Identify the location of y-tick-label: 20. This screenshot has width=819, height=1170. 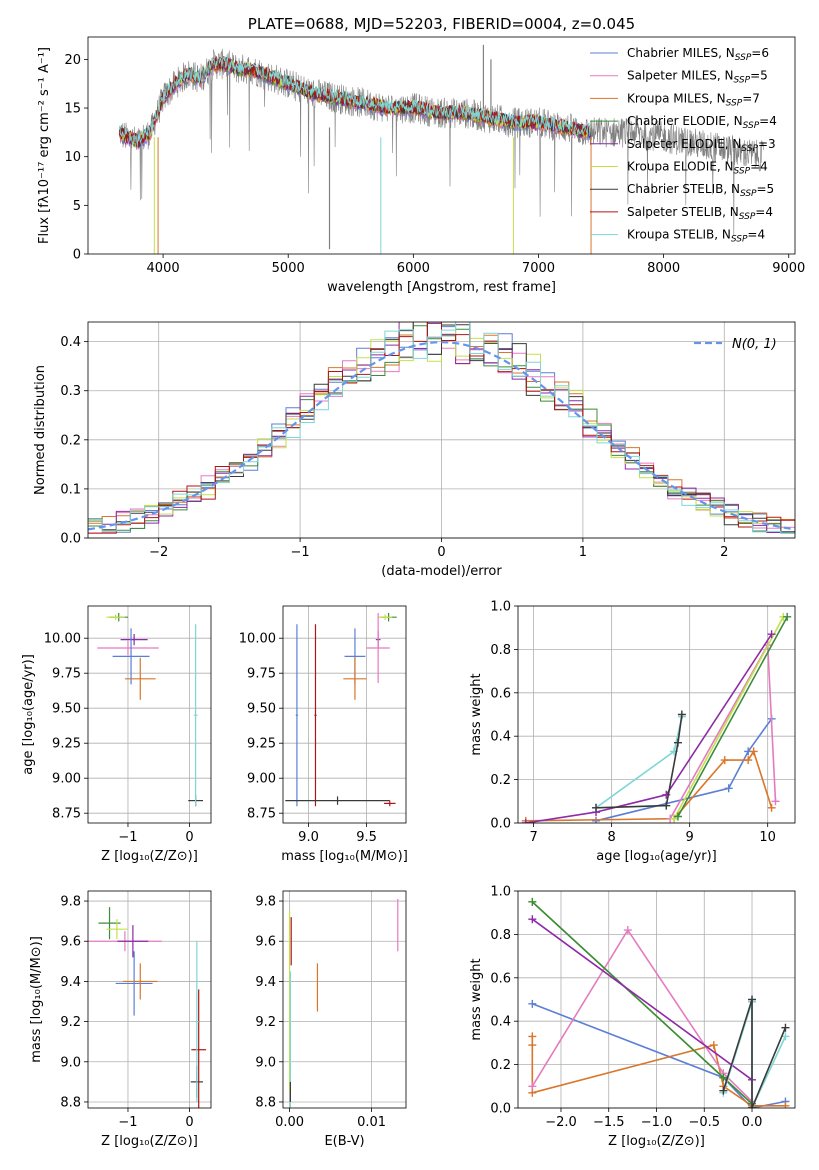
(72, 60).